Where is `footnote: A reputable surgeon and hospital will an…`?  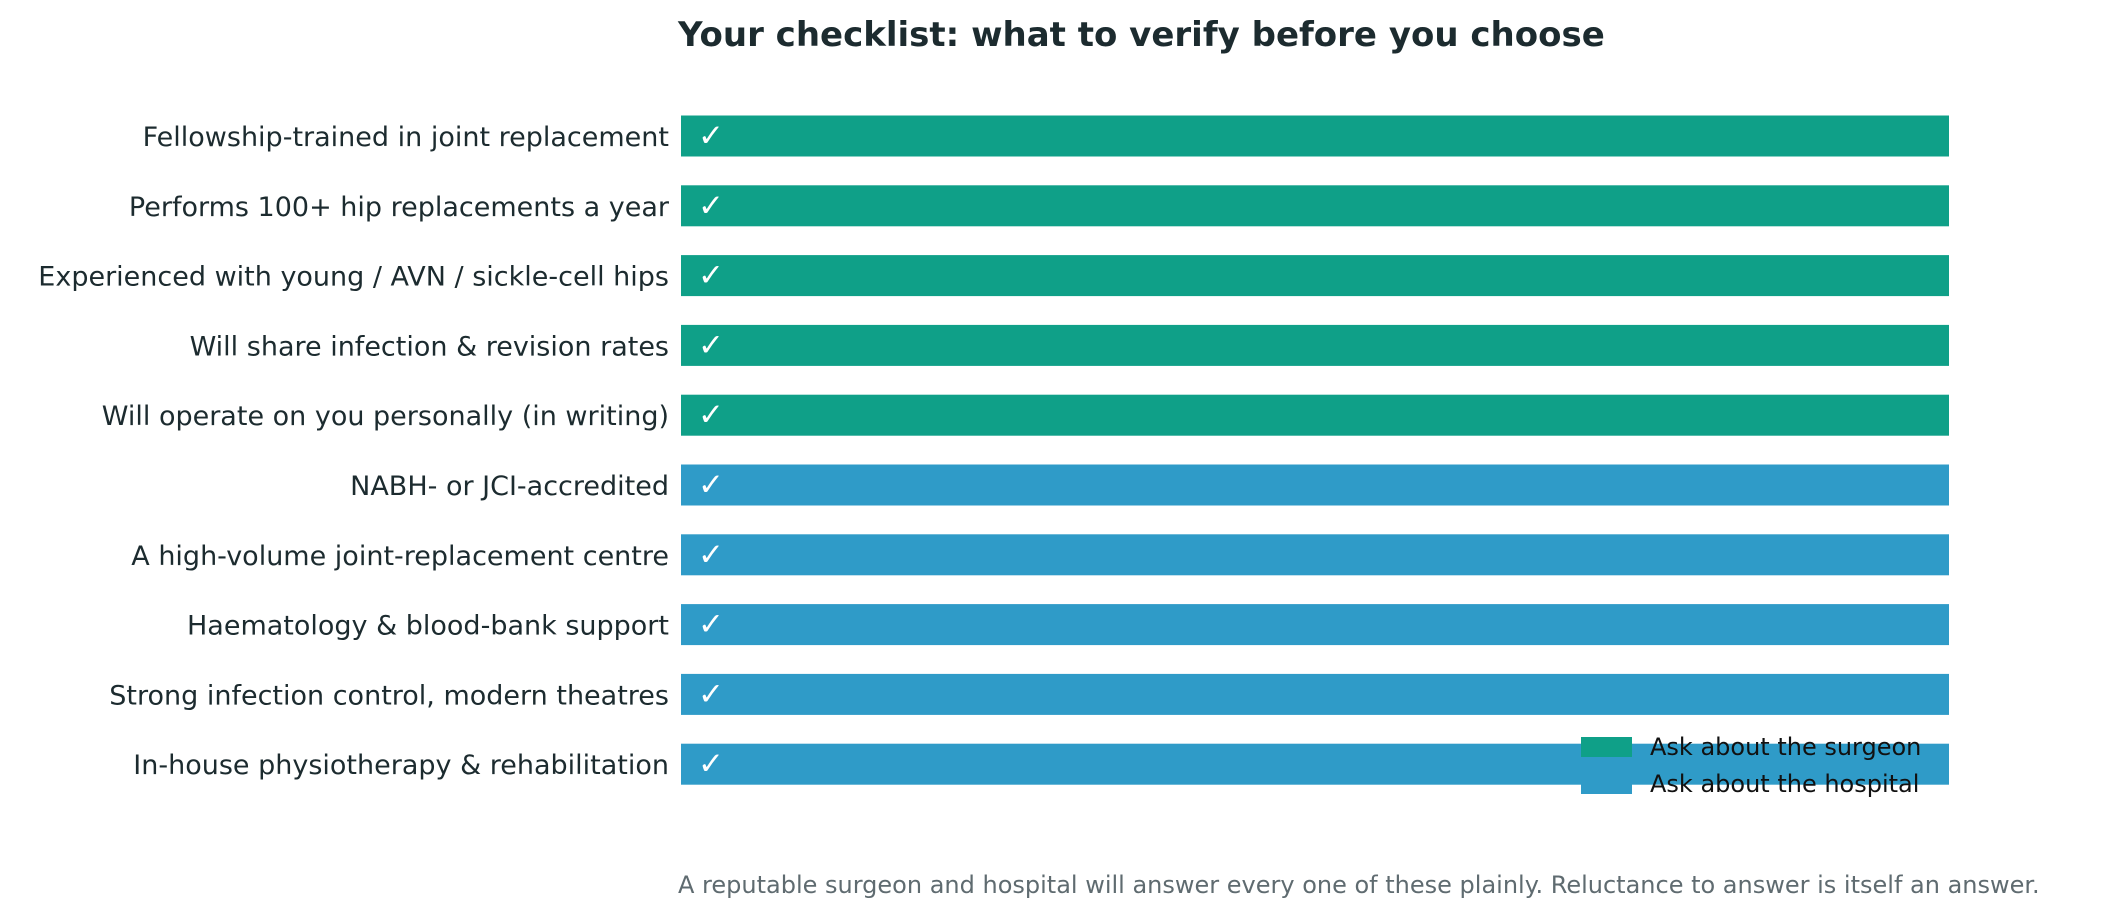
footnote: A reputable surgeon and hospital will an… is located at coordinates (1359, 885).